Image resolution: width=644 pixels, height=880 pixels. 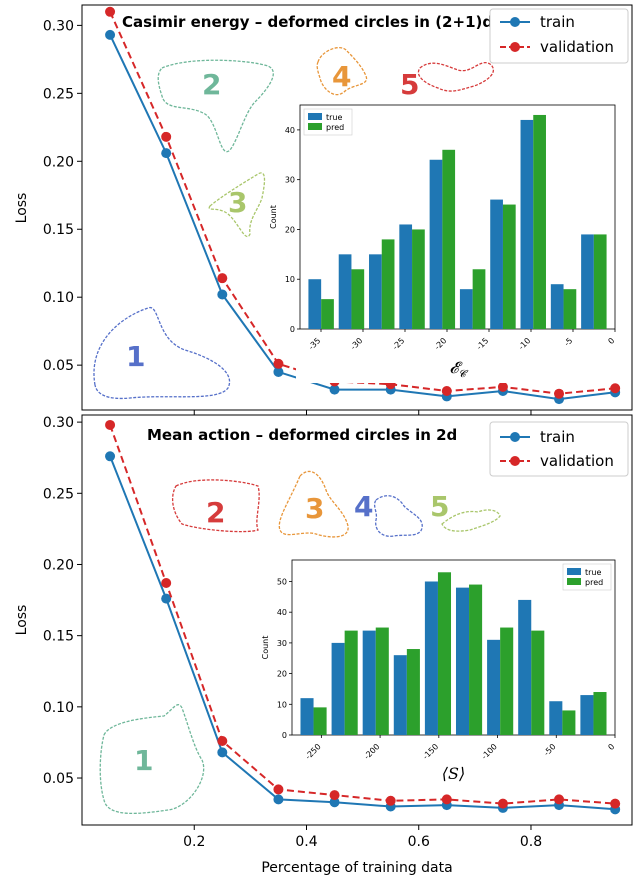 What do you see at coordinates (439, 506) in the screenshot?
I see `shape-label-5: 5` at bounding box center [439, 506].